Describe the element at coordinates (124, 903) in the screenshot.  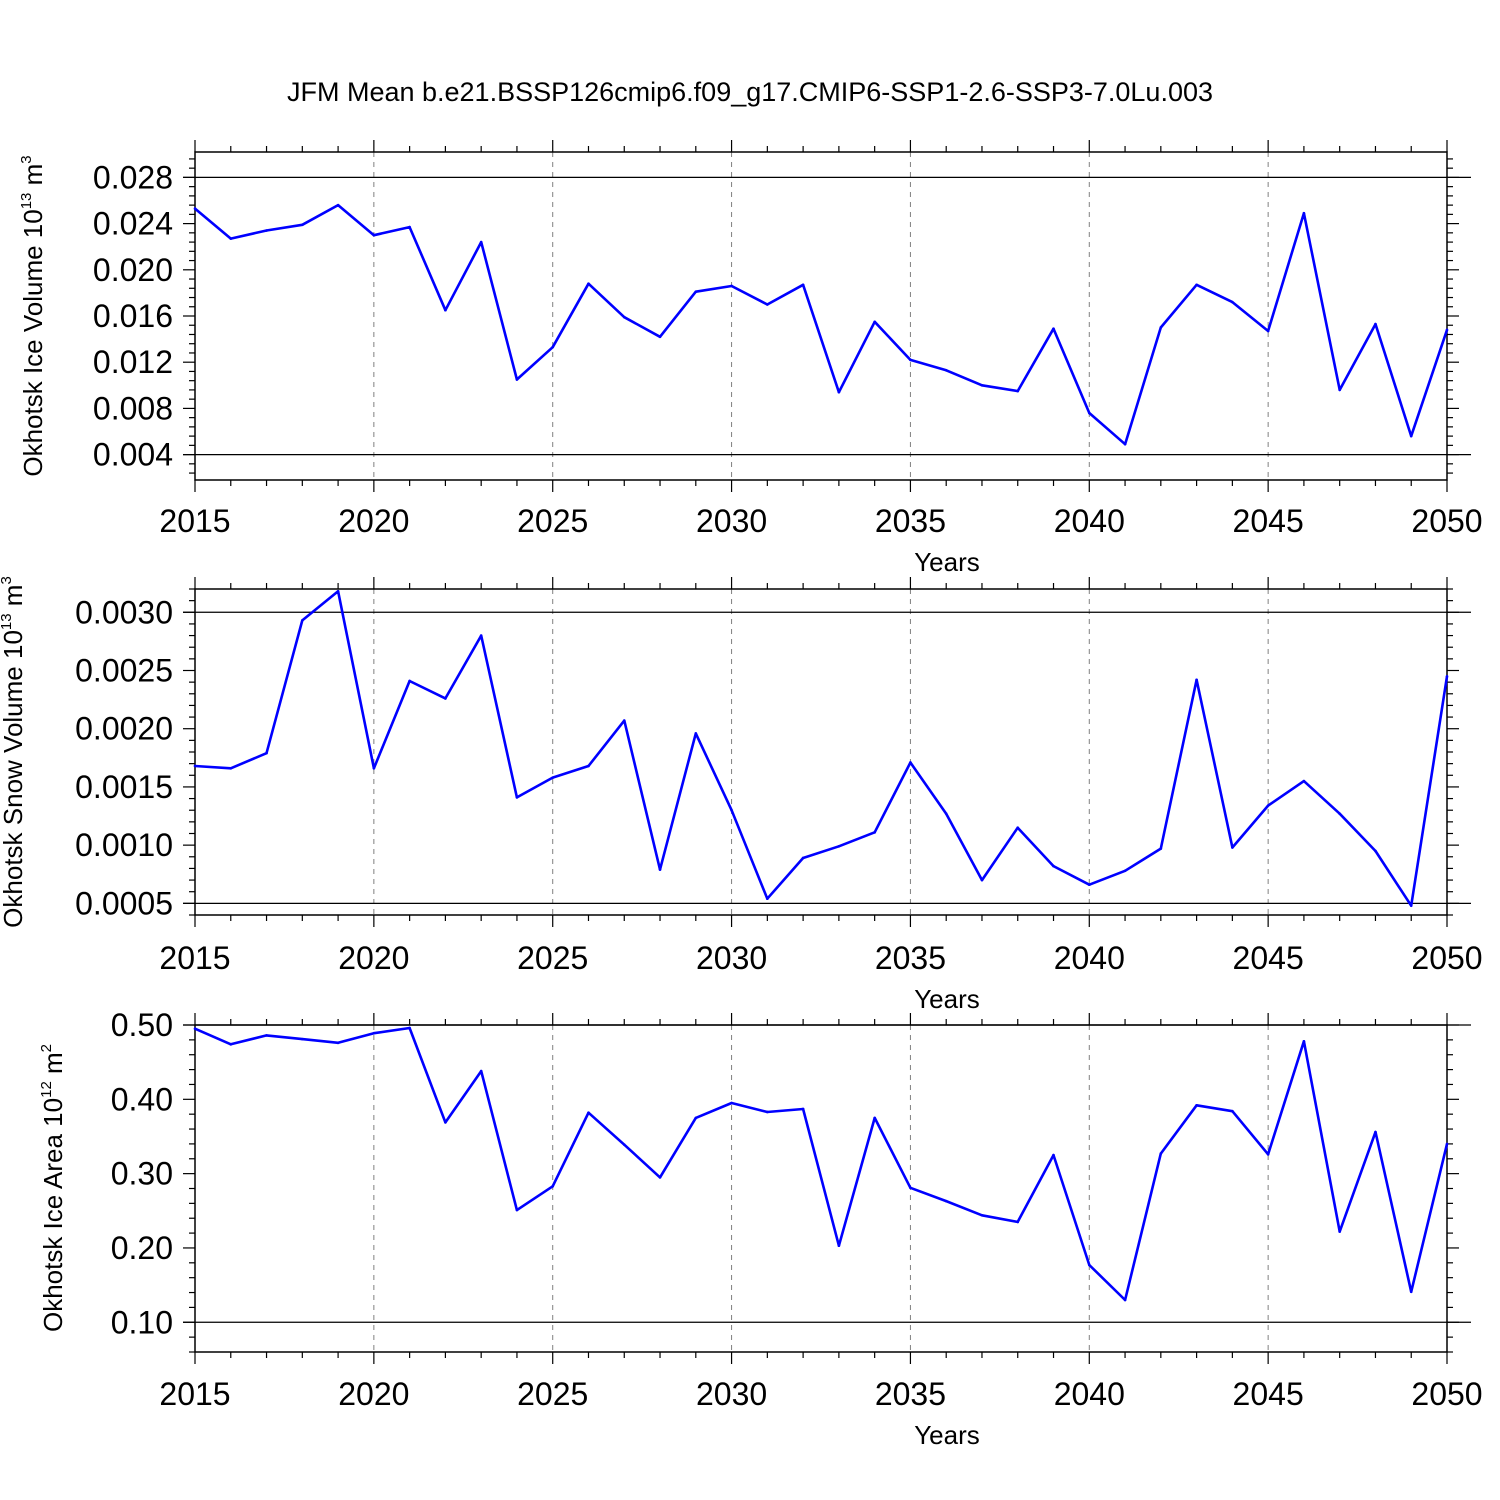
I see `y-tick-label: 0.0005` at that location.